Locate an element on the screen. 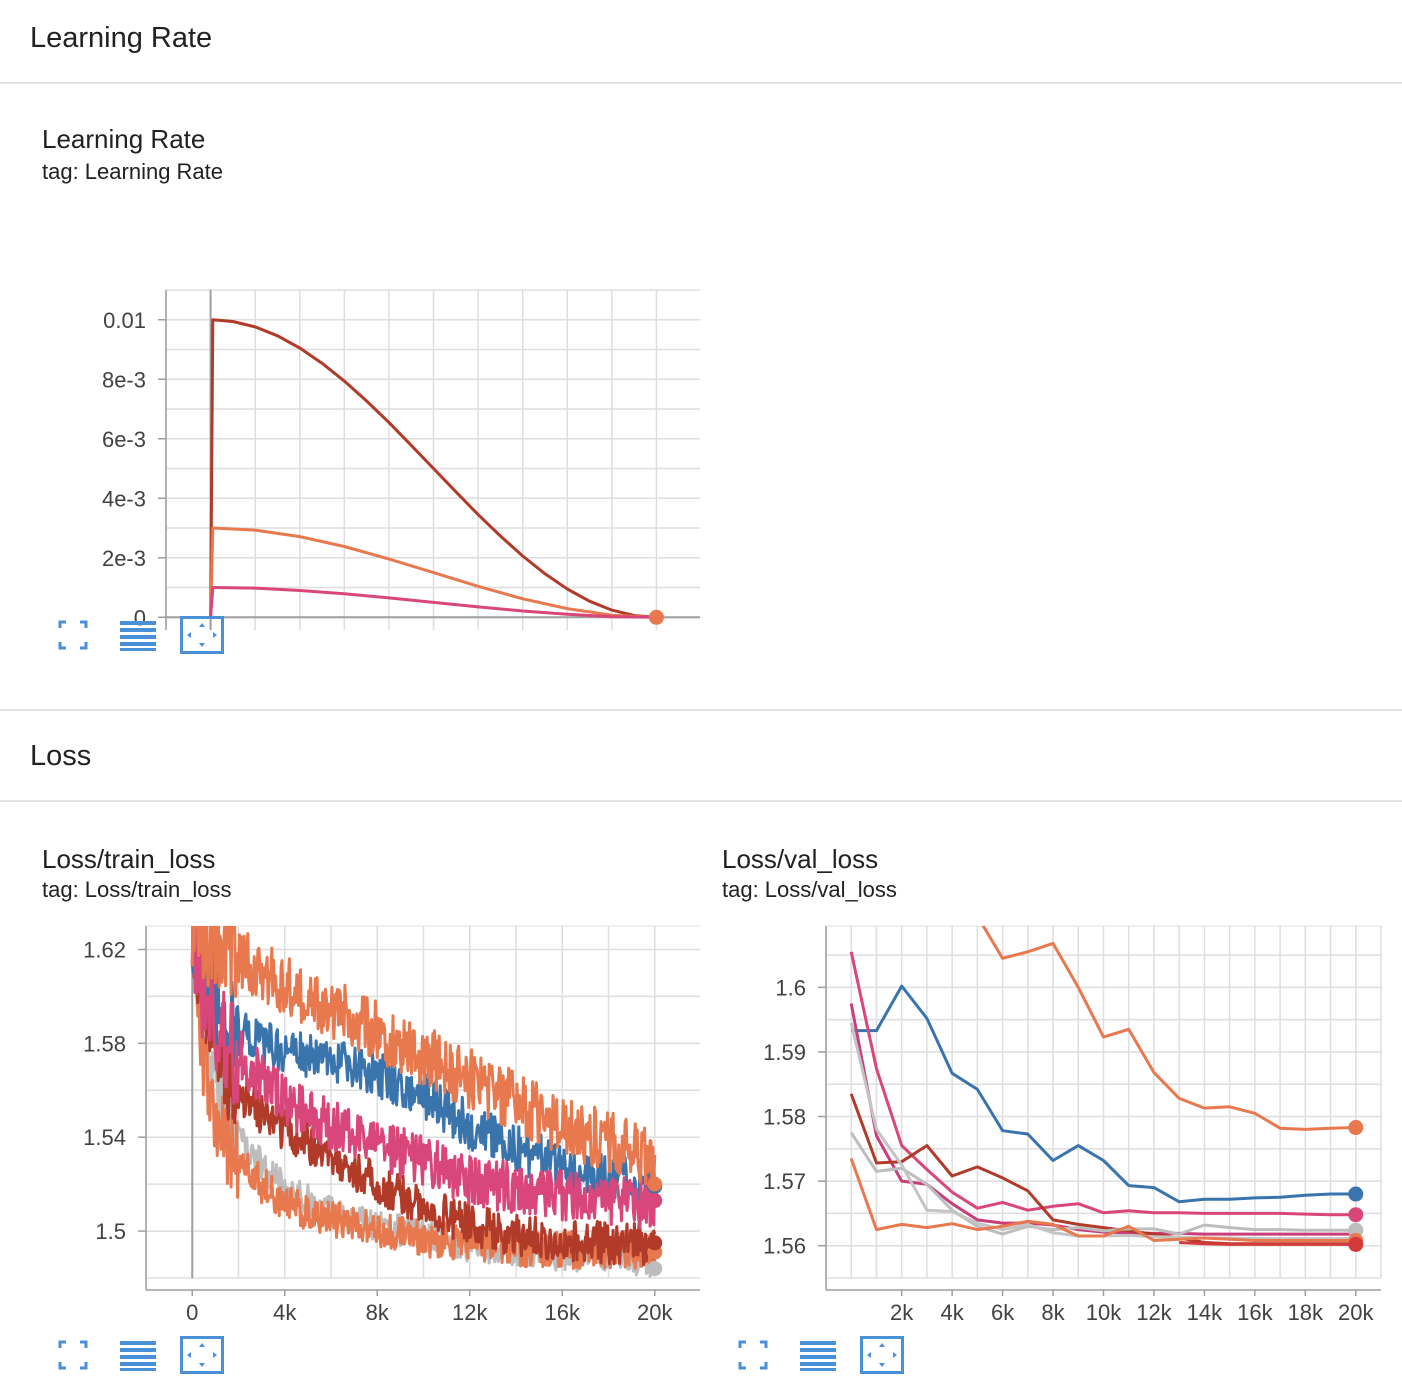 The width and height of the screenshot is (1402, 1398). y-tick-label: 8e-3 is located at coordinates (124, 379).